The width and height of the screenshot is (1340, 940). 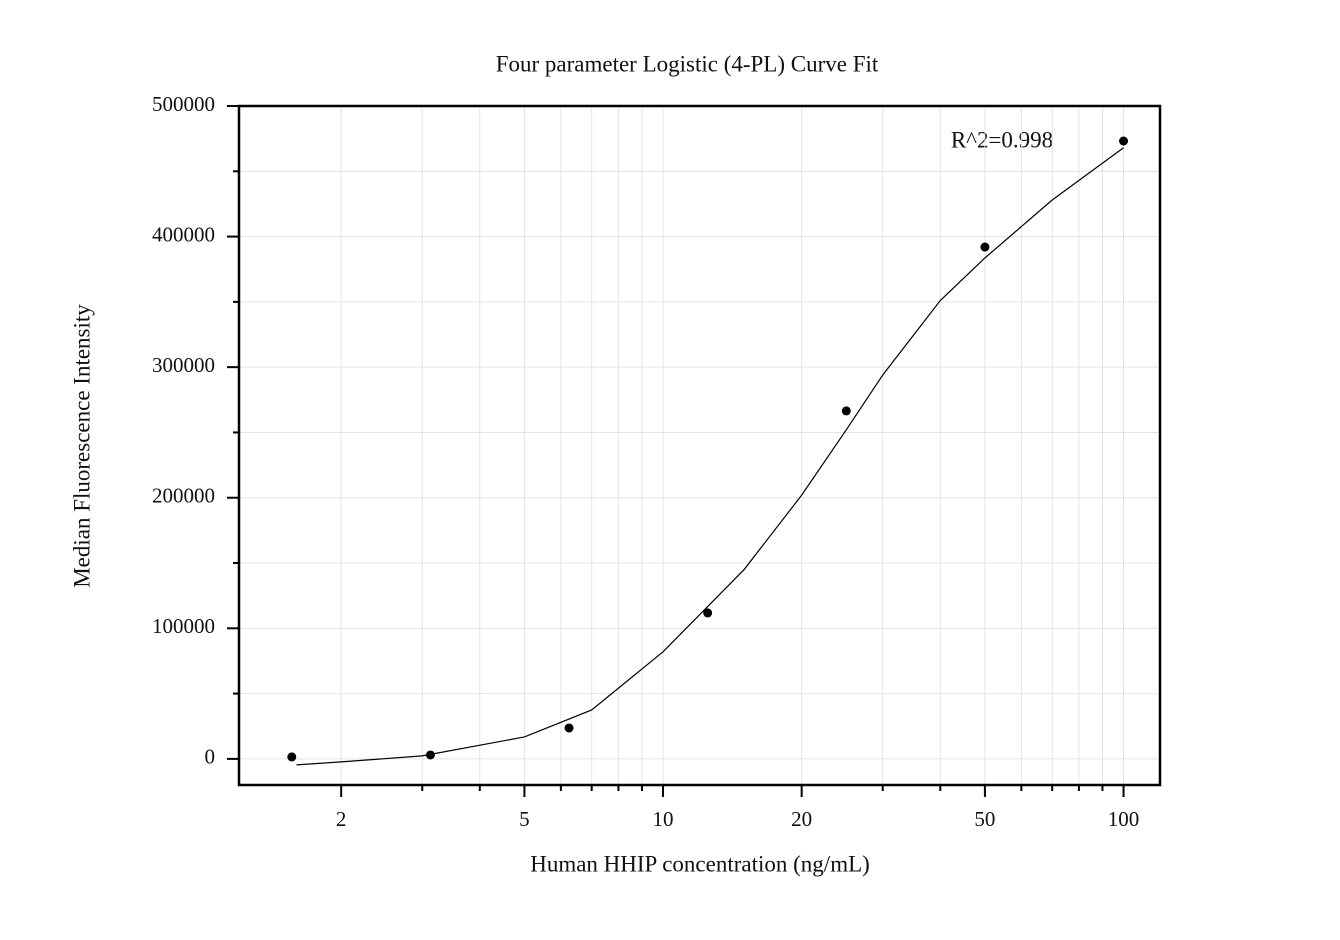 What do you see at coordinates (663, 819) in the screenshot?
I see `x-tick-label: 10` at bounding box center [663, 819].